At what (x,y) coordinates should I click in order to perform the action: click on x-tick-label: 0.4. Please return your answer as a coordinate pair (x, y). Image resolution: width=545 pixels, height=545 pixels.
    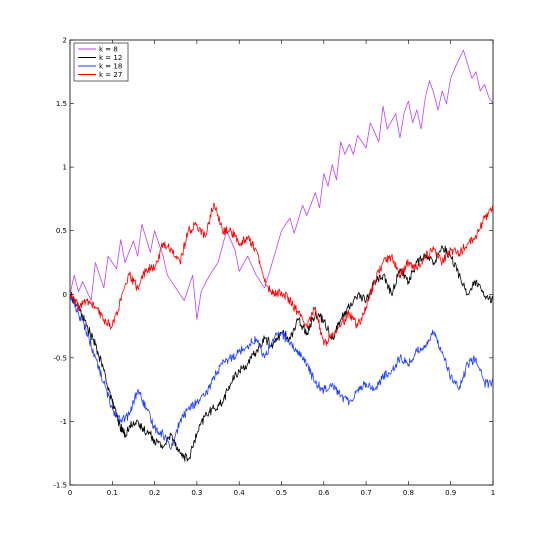
    Looking at the image, I should click on (240, 493).